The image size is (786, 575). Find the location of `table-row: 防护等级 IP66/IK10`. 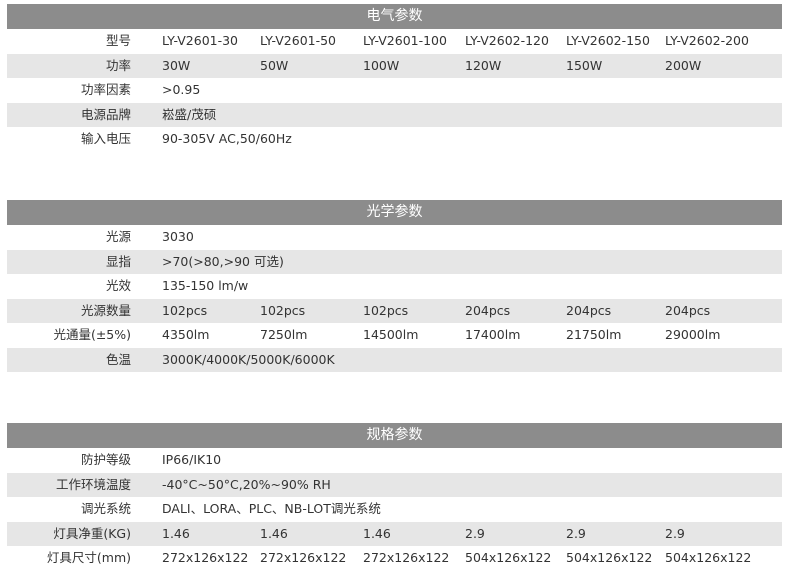

table-row: 防护等级 IP66/IK10 is located at coordinates (394, 460).